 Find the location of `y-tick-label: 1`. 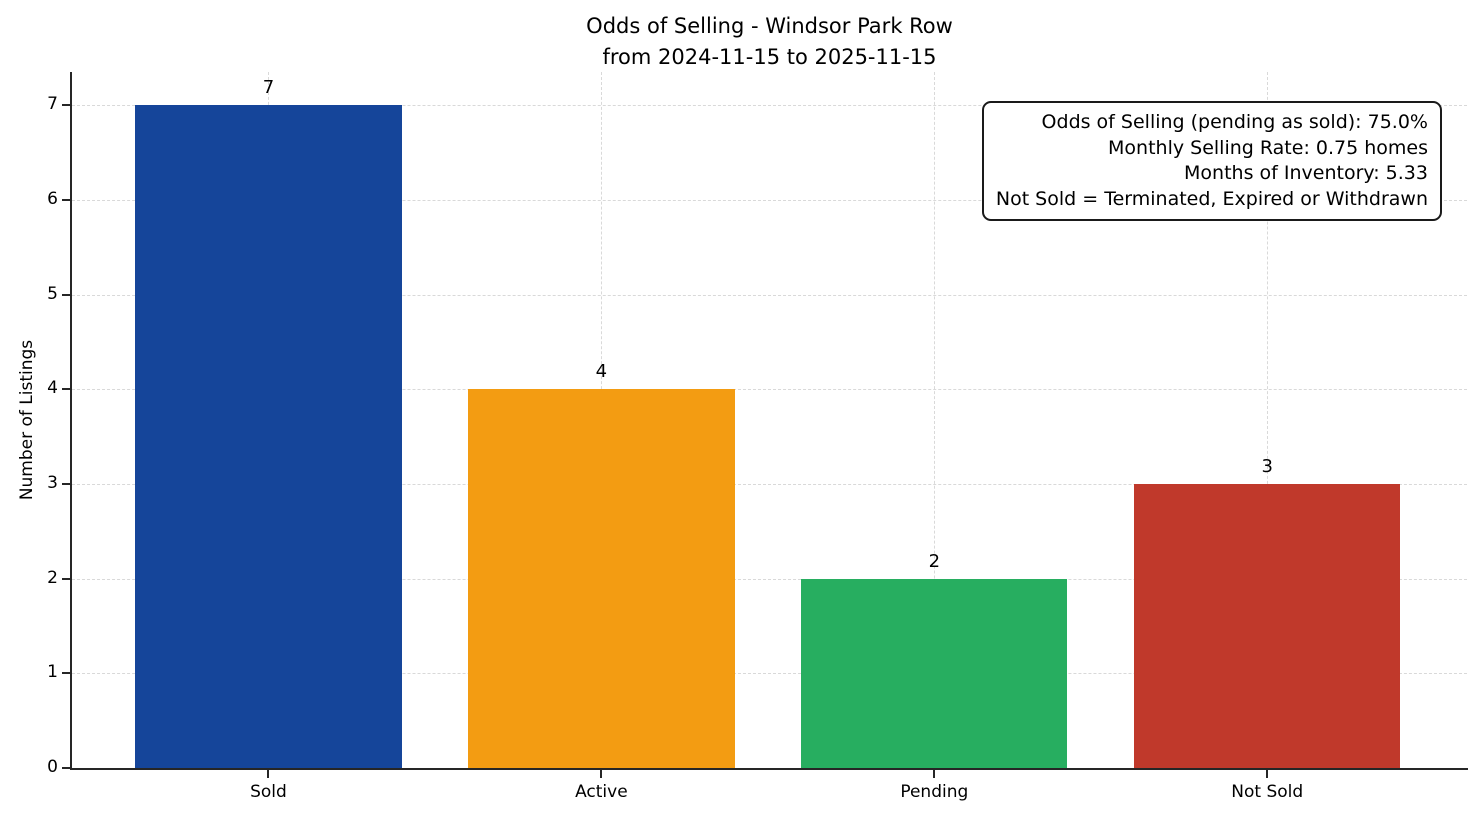

y-tick-label: 1 is located at coordinates (52, 672).